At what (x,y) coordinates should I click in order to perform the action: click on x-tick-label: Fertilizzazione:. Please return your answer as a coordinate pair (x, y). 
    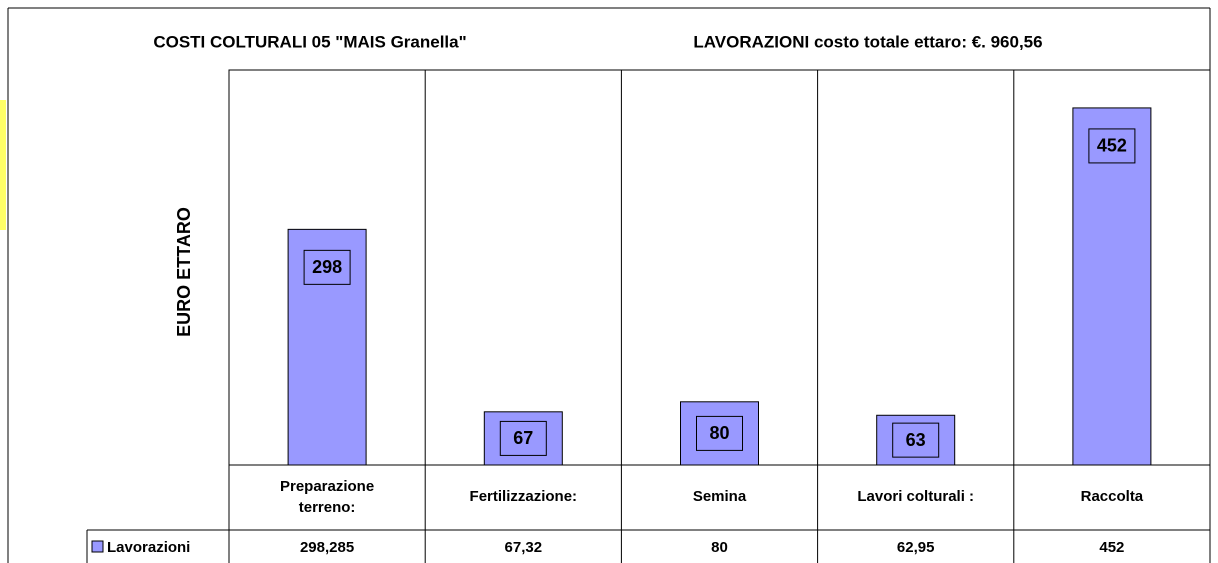
    Looking at the image, I should click on (524, 496).